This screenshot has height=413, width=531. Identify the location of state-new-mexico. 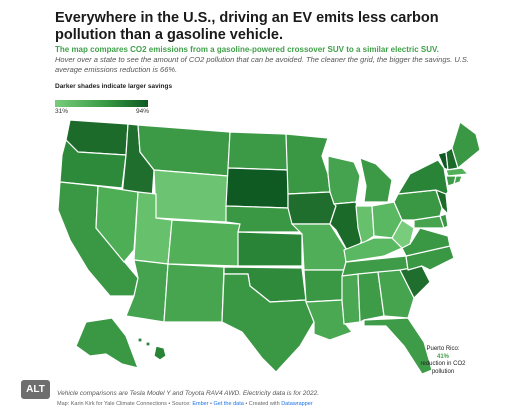
(194, 293).